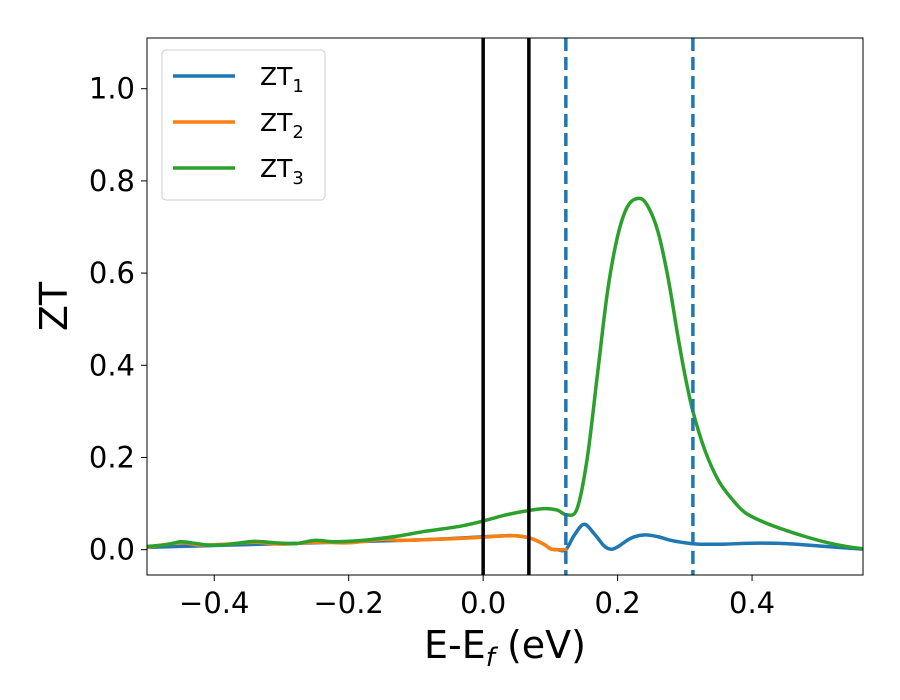 This screenshot has width=900, height=700. I want to click on x-tick-label: 0.2, so click(618, 603).